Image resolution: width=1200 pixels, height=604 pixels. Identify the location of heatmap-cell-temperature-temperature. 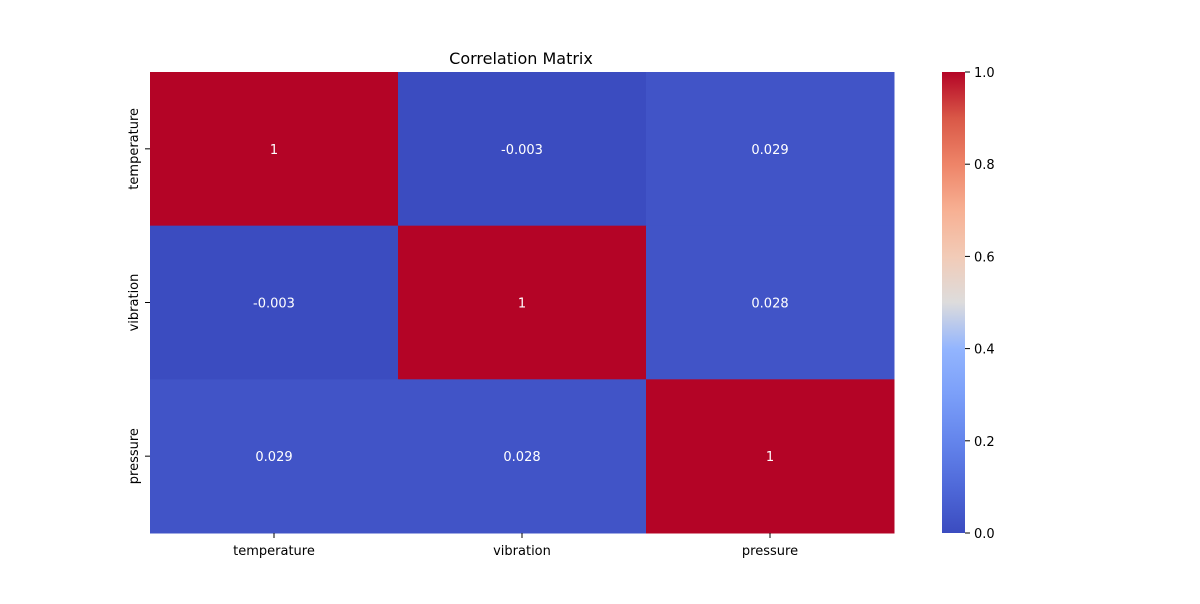
(274, 149).